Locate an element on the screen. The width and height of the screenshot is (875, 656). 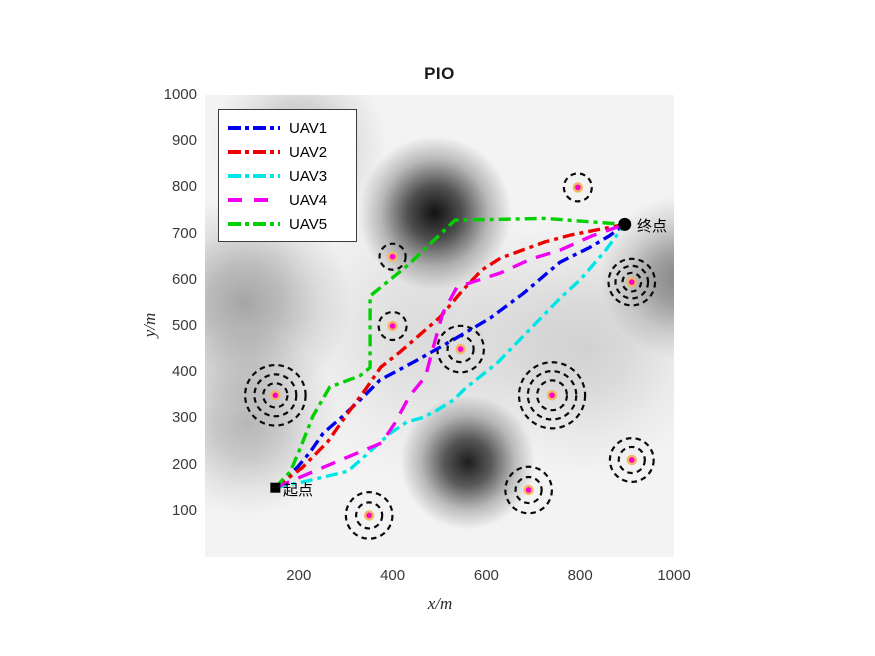
legend: UAV1 UAV2 UAV3 UAV4 UAV5 is located at coordinates (287, 175).